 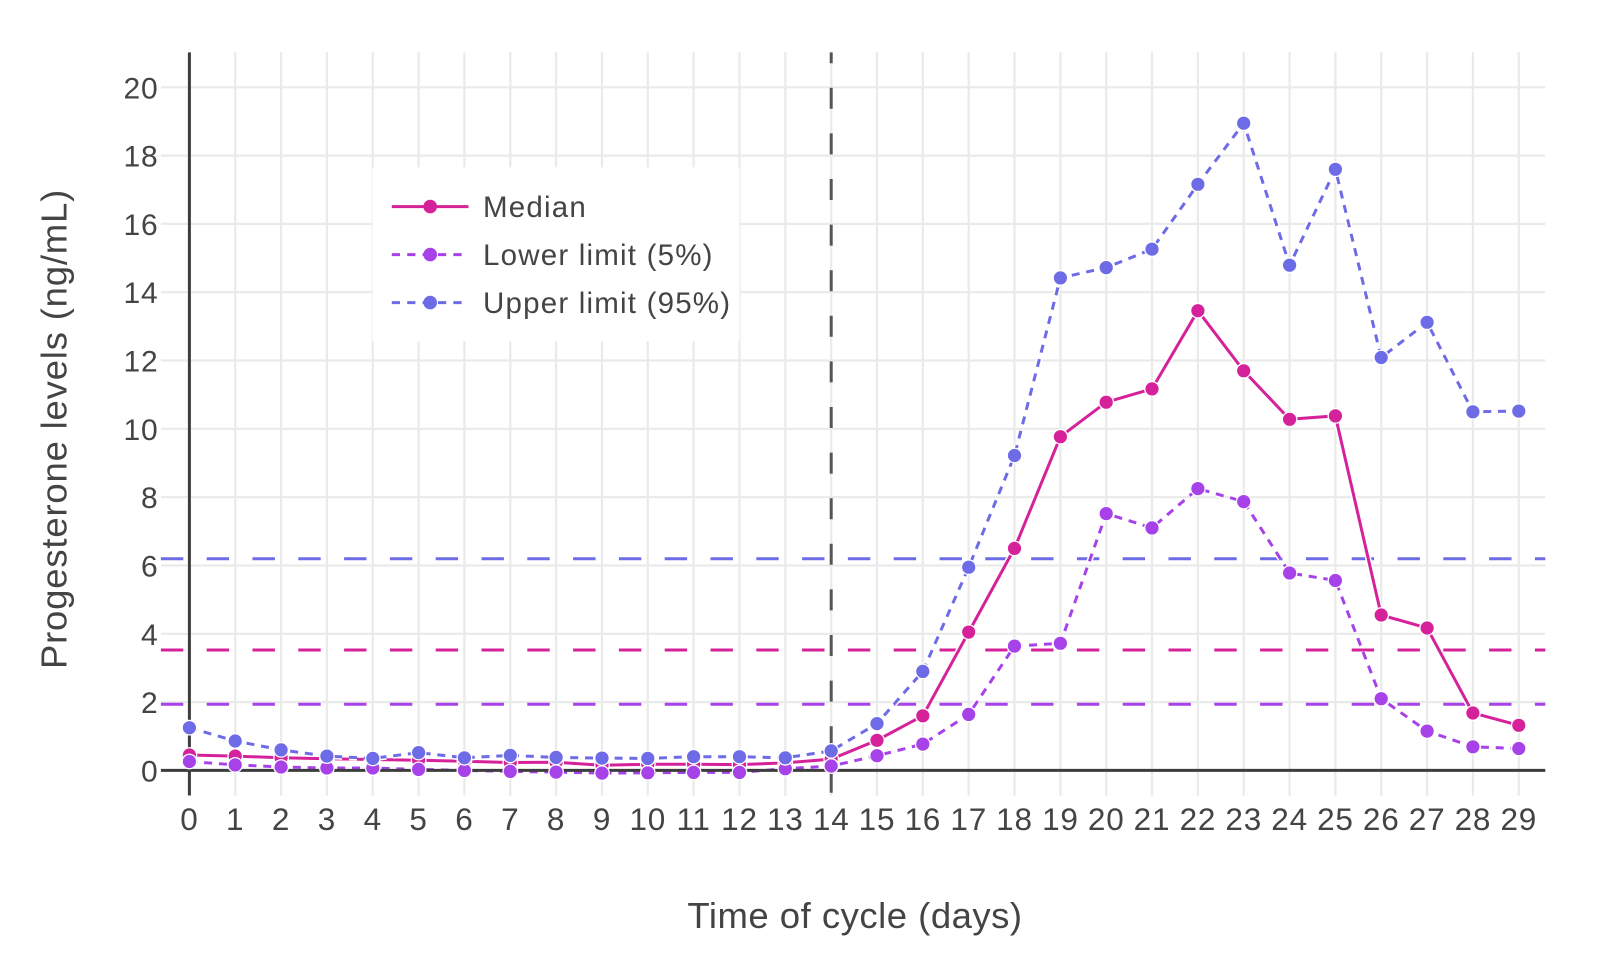 What do you see at coordinates (1335, 819) in the screenshot?
I see `svg-text: 25` at bounding box center [1335, 819].